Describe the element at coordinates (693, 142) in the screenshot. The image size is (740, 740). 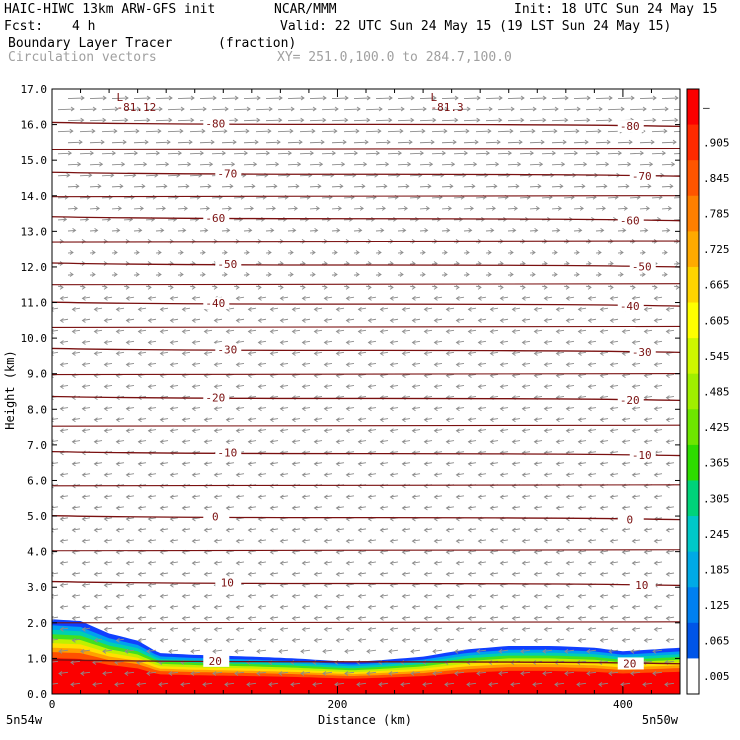
I see `colorbar-swatch` at that location.